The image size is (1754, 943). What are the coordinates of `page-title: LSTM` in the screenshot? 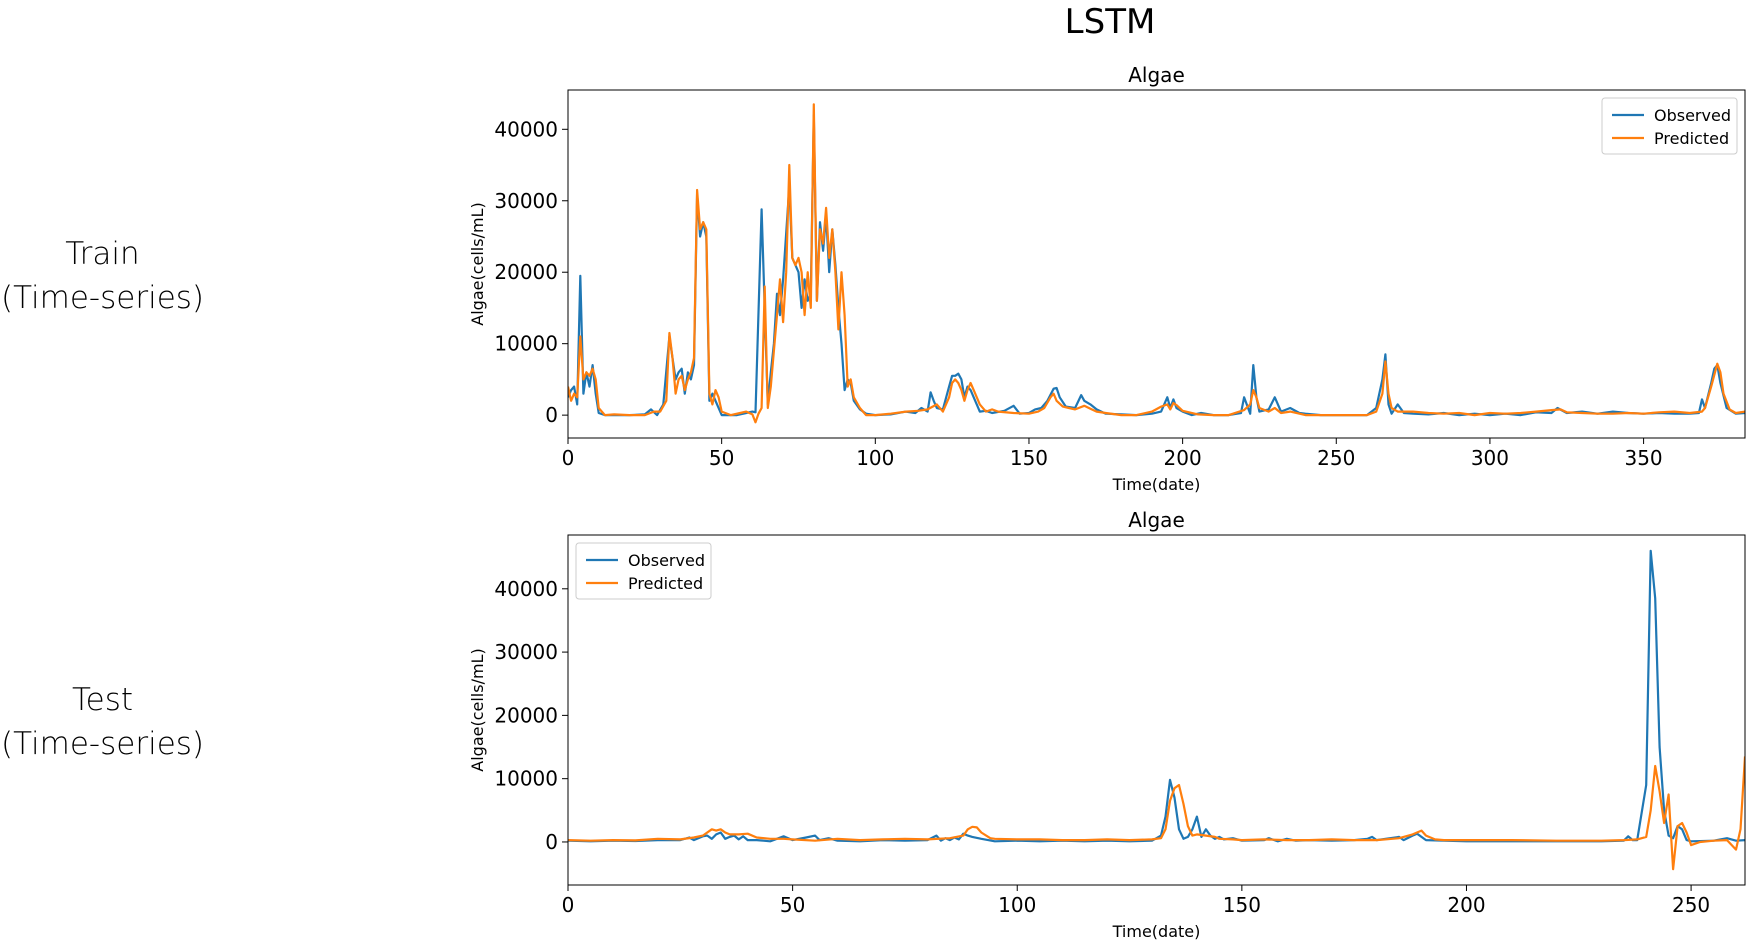 It's located at (1110, 22).